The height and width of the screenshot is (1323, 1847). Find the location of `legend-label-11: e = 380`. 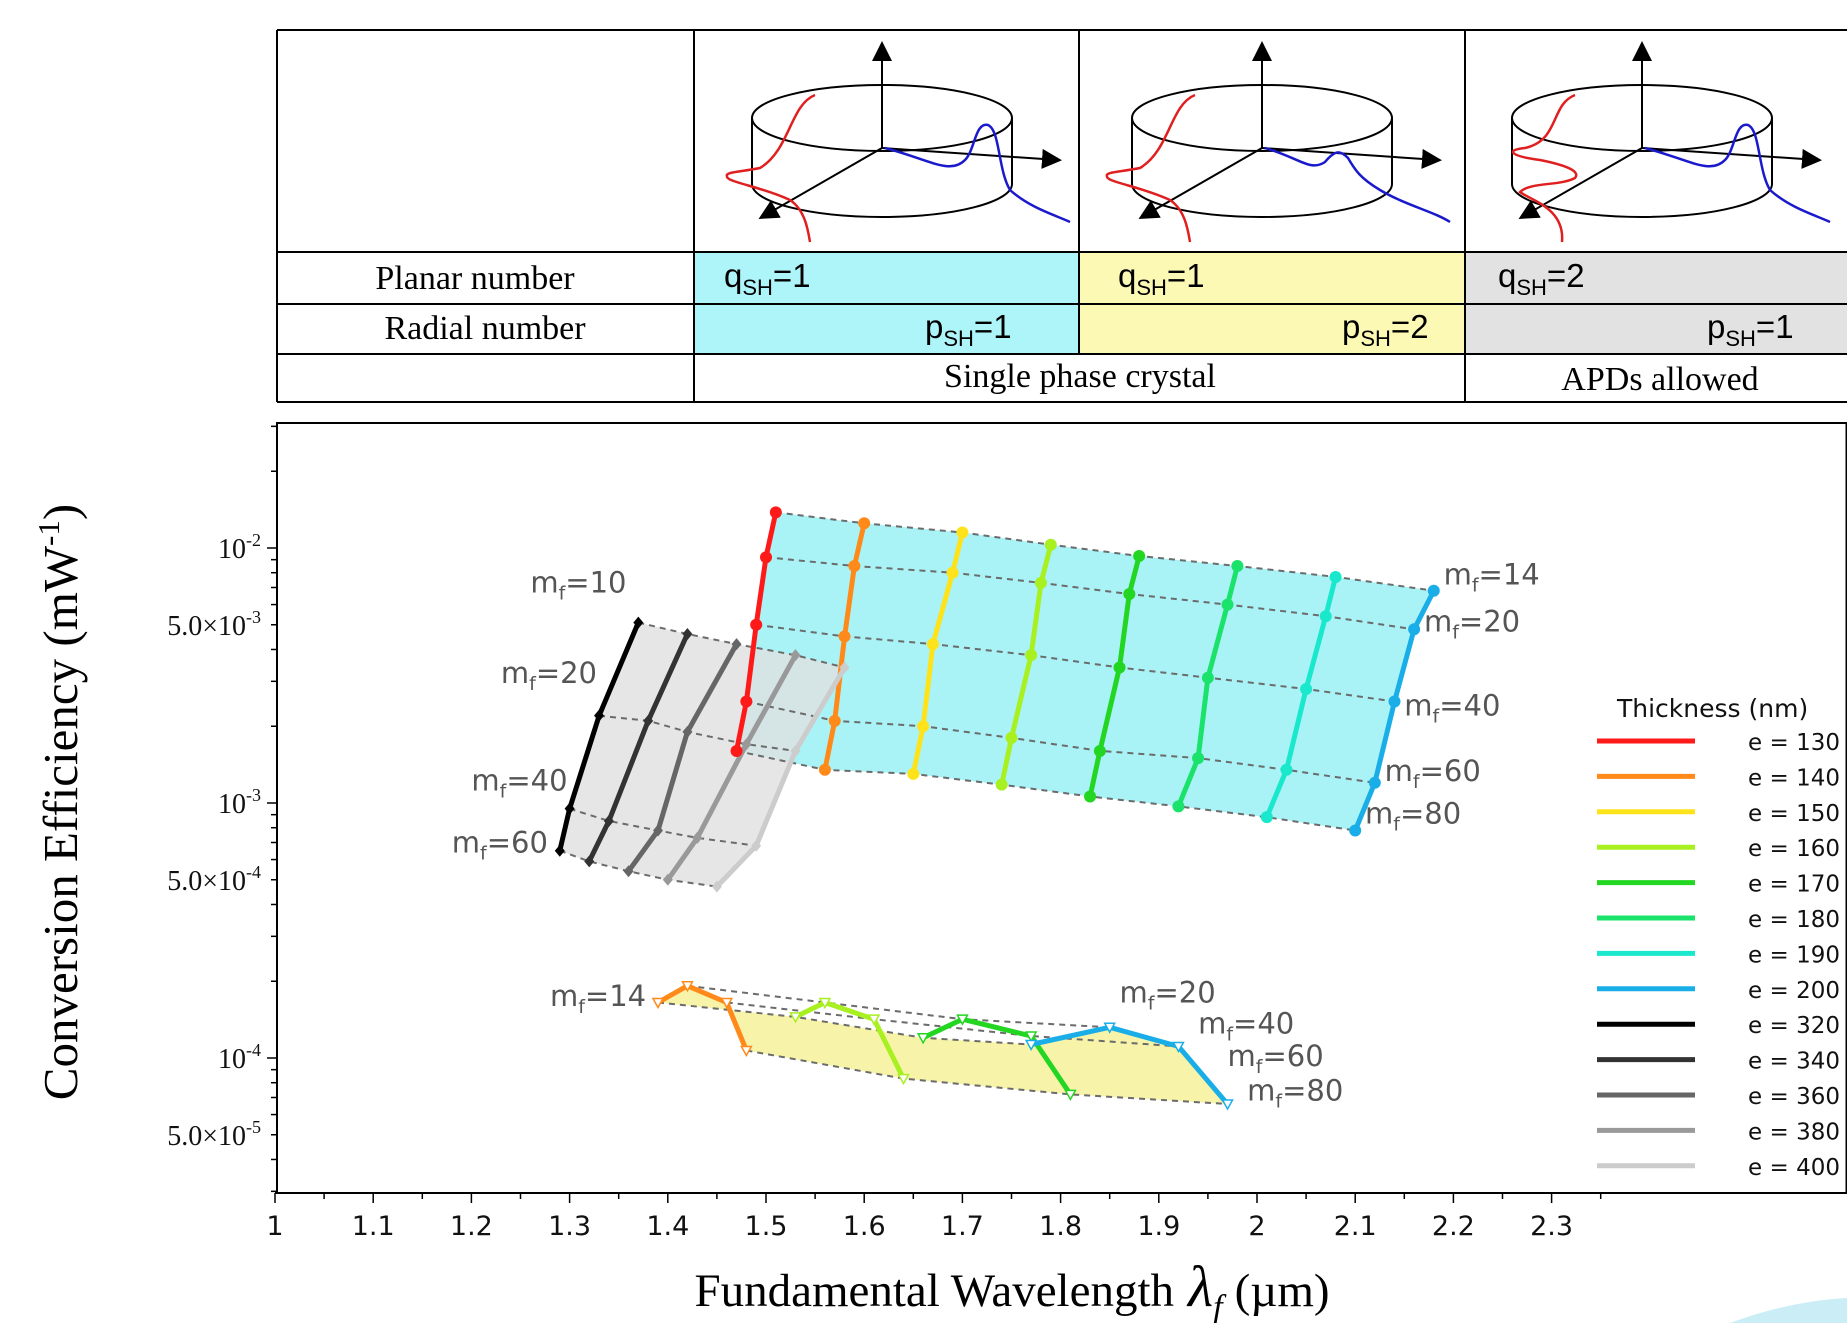

legend-label-11: e = 380 is located at coordinates (1794, 1132).